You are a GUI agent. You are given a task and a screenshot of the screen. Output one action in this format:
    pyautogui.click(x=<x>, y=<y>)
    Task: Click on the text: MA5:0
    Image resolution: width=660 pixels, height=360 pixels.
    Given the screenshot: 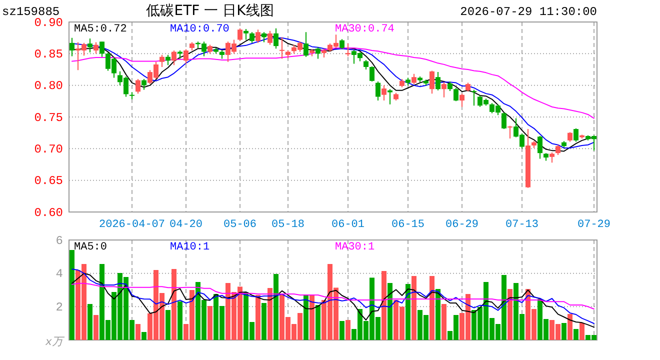 What is the action you would take?
    pyautogui.click(x=91, y=248)
    